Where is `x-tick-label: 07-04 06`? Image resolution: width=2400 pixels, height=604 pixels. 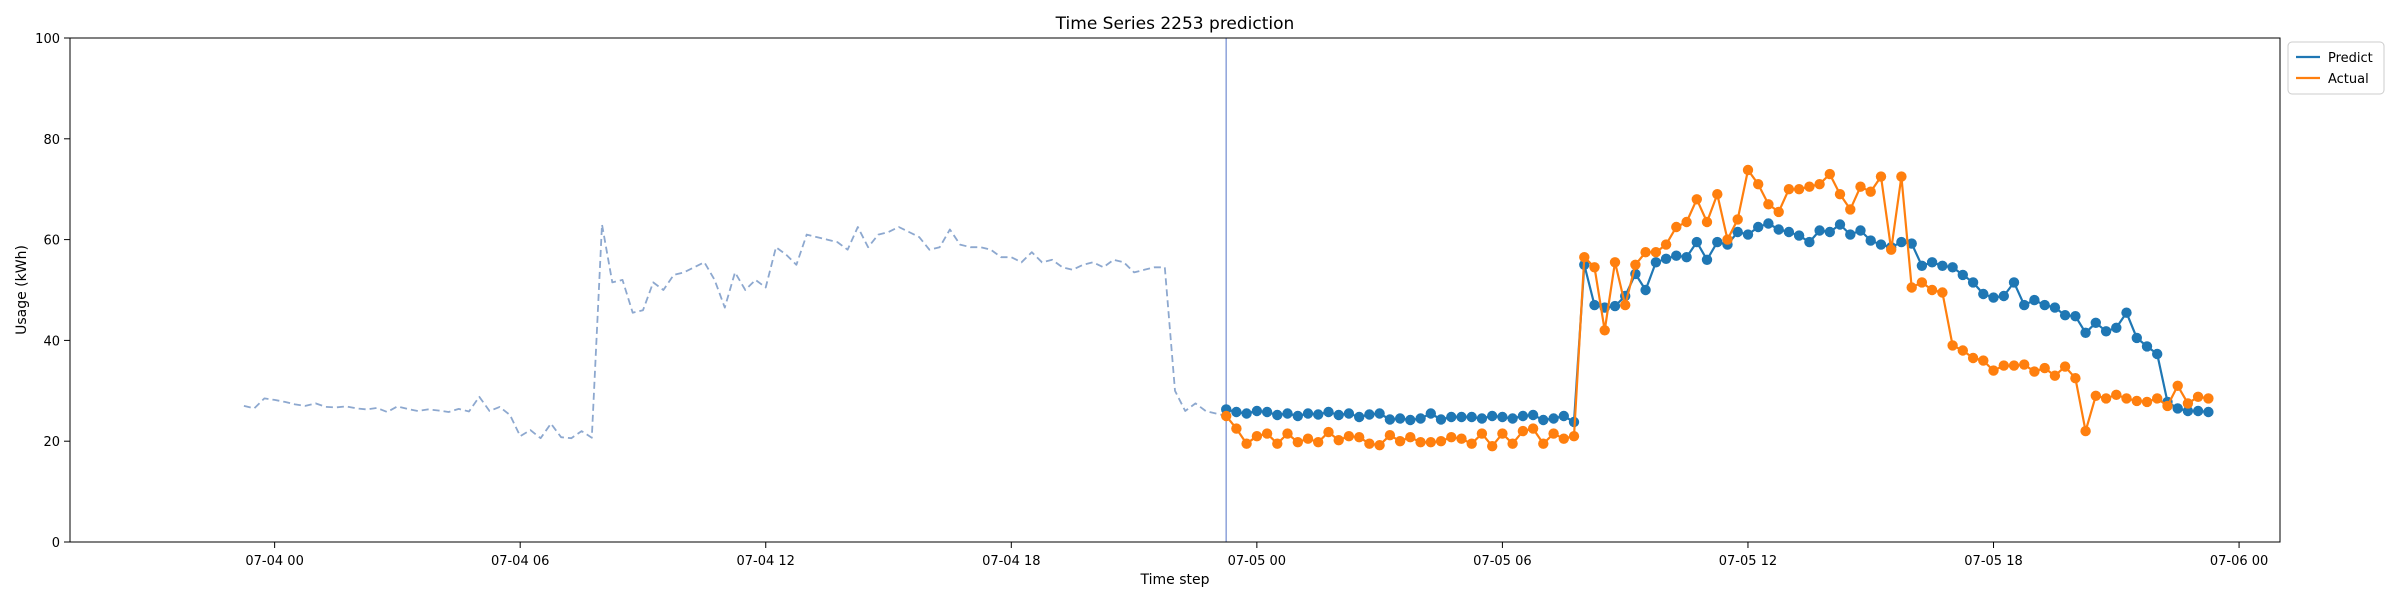
x-tick-label: 07-04 06 is located at coordinates (520, 561).